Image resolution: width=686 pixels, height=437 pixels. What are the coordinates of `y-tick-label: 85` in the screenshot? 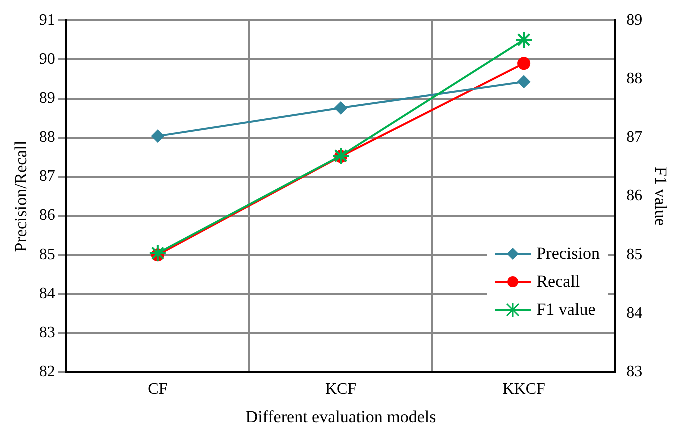 It's located at (47, 255).